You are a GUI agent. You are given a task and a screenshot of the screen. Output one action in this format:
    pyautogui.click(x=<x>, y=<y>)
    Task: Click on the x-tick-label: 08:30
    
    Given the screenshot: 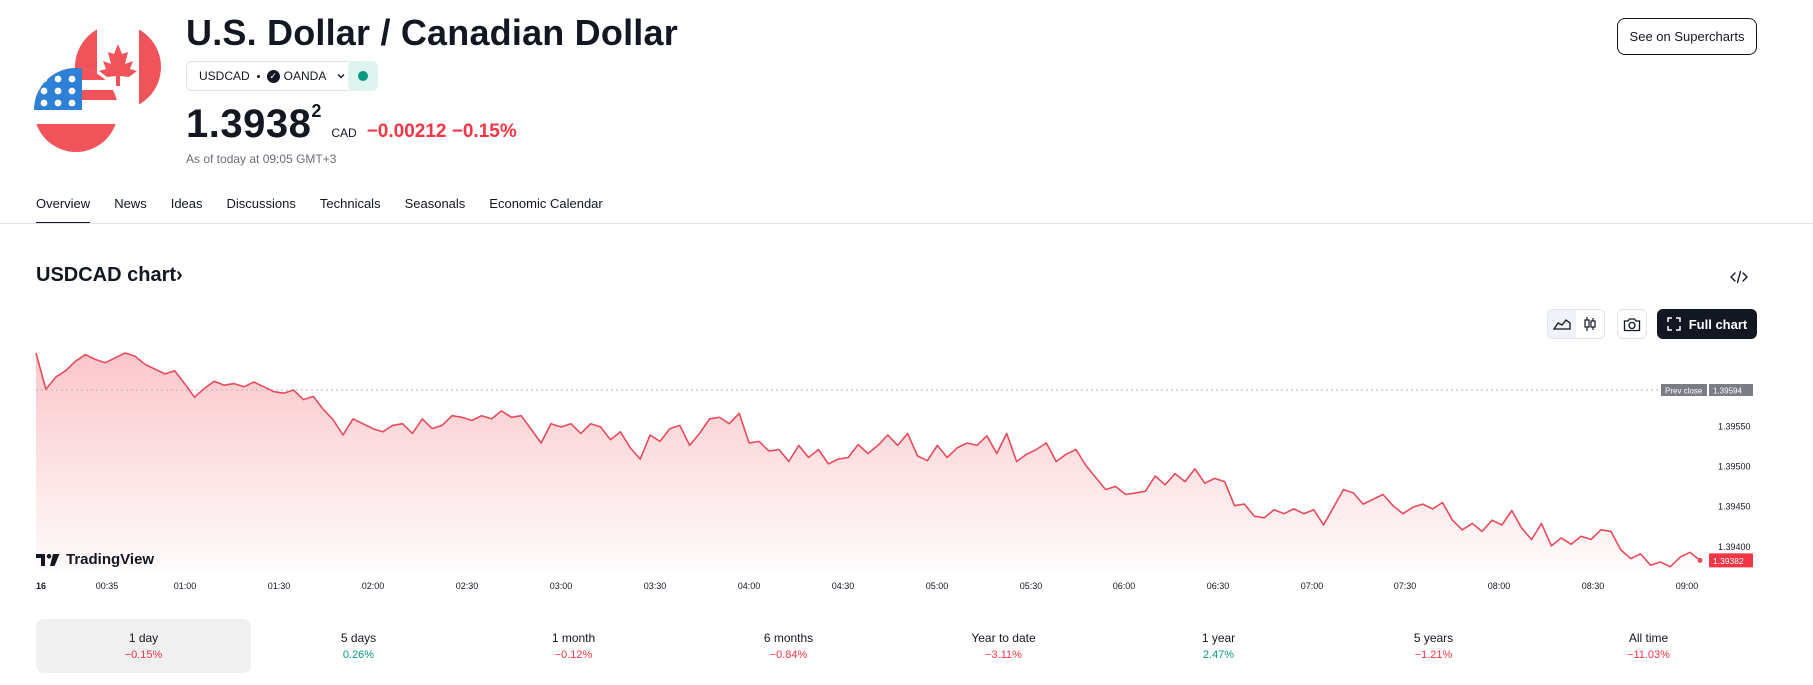 What is the action you would take?
    pyautogui.click(x=1593, y=586)
    